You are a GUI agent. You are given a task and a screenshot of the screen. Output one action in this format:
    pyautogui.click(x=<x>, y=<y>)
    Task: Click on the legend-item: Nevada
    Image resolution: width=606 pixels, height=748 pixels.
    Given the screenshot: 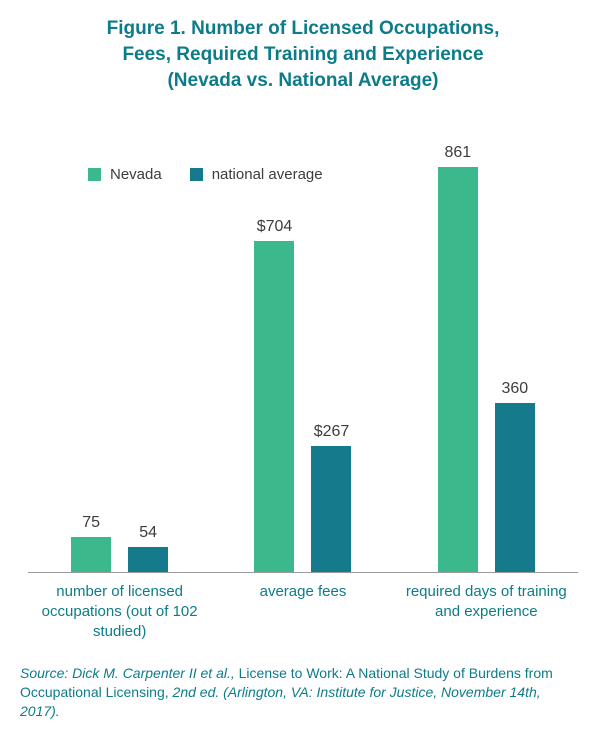 What is the action you would take?
    pyautogui.click(x=125, y=174)
    